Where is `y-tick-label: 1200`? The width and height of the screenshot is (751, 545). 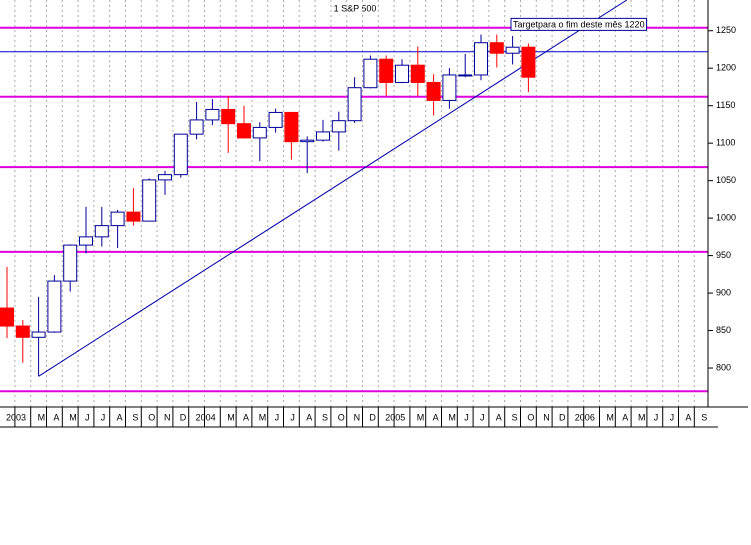
y-tick-label: 1200 is located at coordinates (726, 68).